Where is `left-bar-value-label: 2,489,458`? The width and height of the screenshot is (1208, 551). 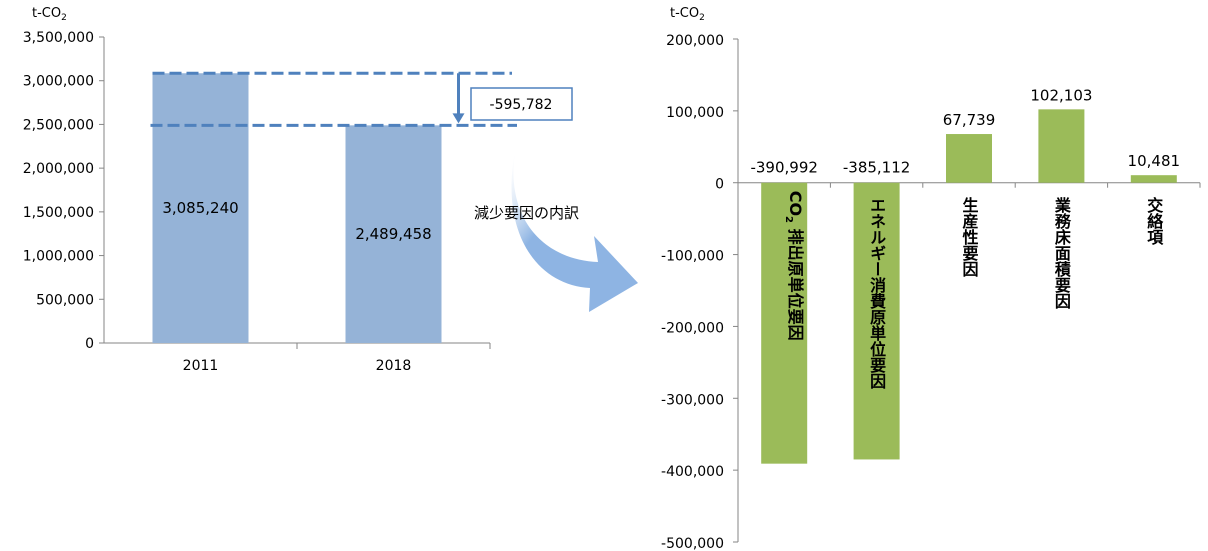
left-bar-value-label: 2,489,458 is located at coordinates (393, 234).